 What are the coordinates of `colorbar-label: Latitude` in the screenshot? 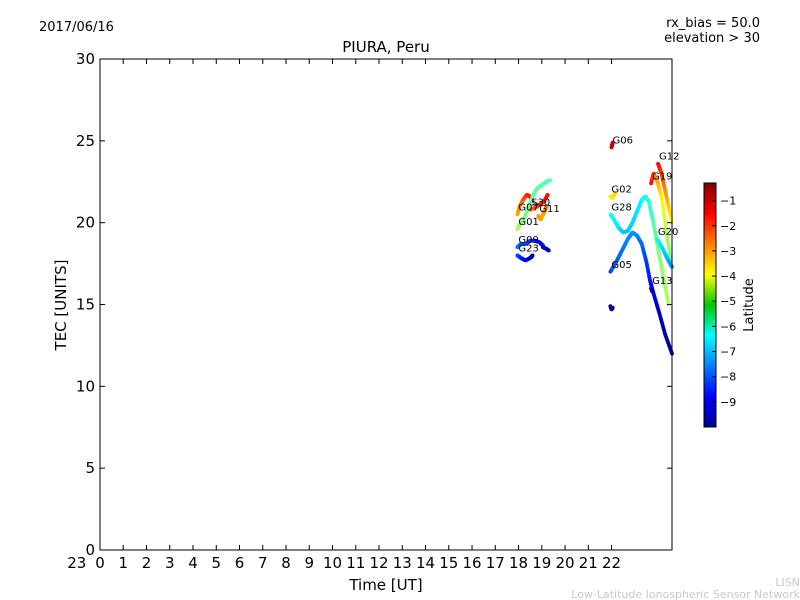 It's located at (749, 305).